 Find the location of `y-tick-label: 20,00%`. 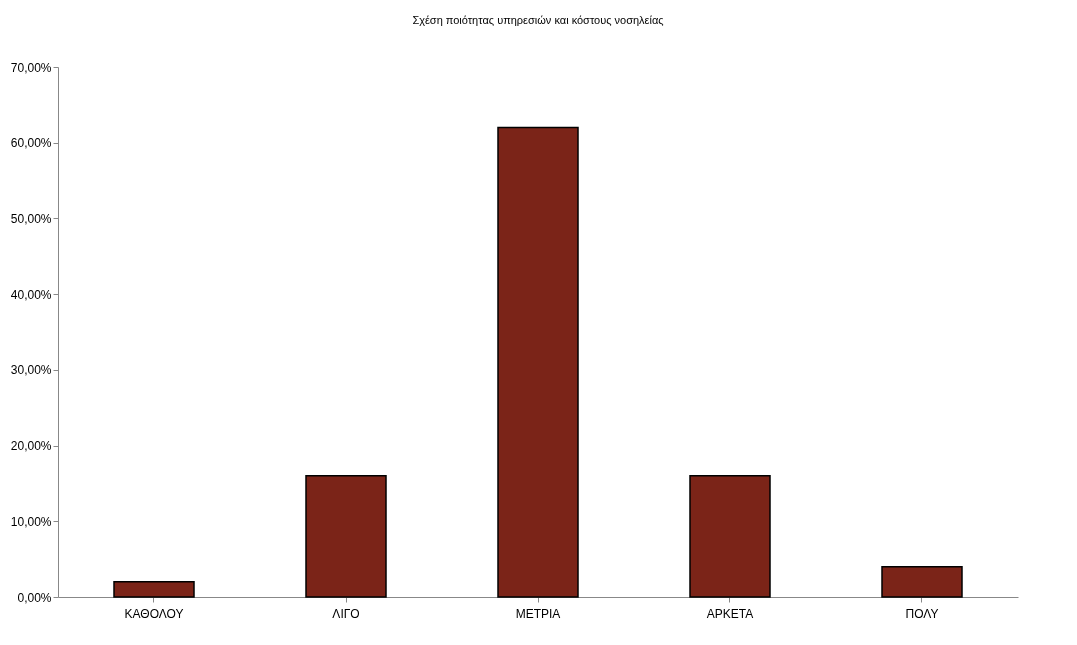

y-tick-label: 20,00% is located at coordinates (31, 446).